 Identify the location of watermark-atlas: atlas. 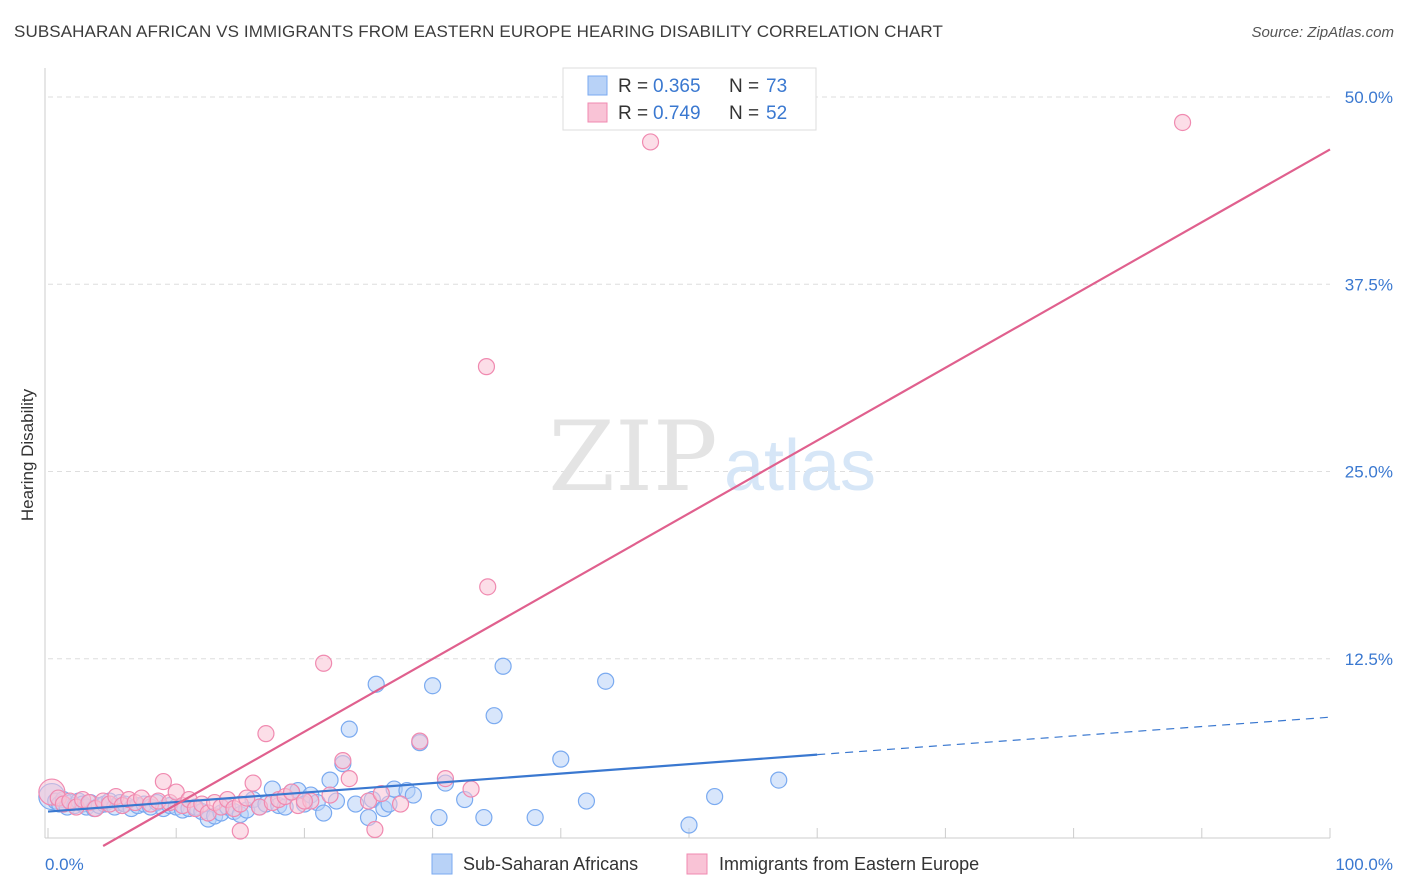
(800, 466).